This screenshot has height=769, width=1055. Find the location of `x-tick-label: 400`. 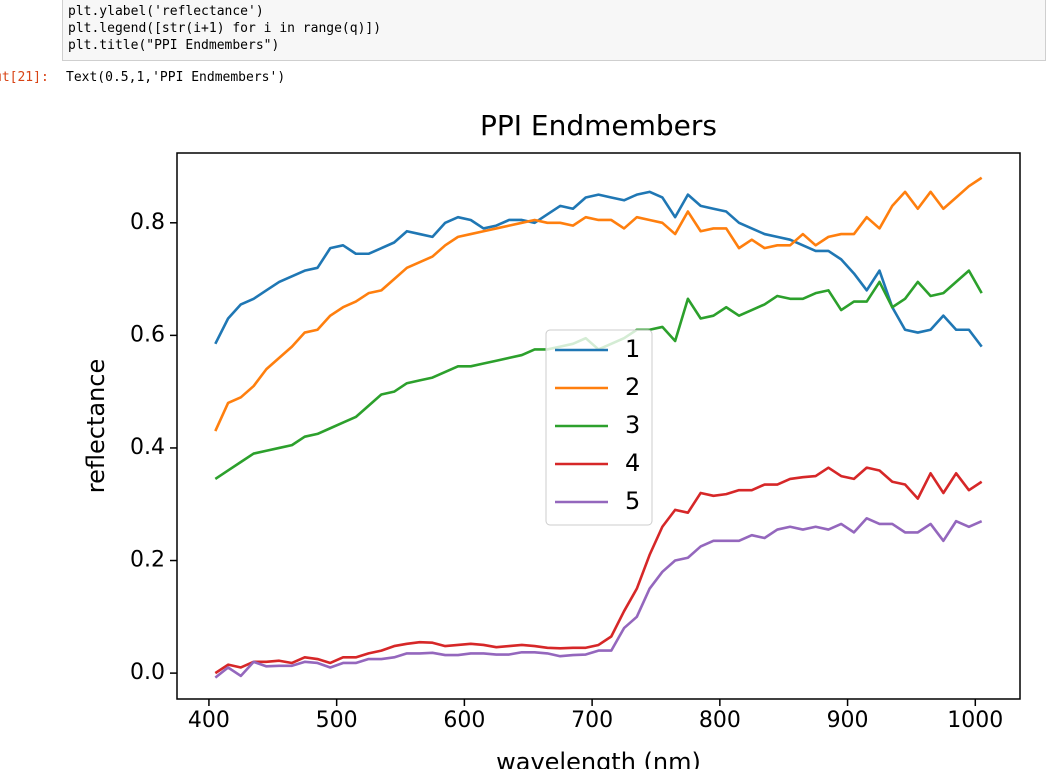

x-tick-label: 400 is located at coordinates (209, 720).